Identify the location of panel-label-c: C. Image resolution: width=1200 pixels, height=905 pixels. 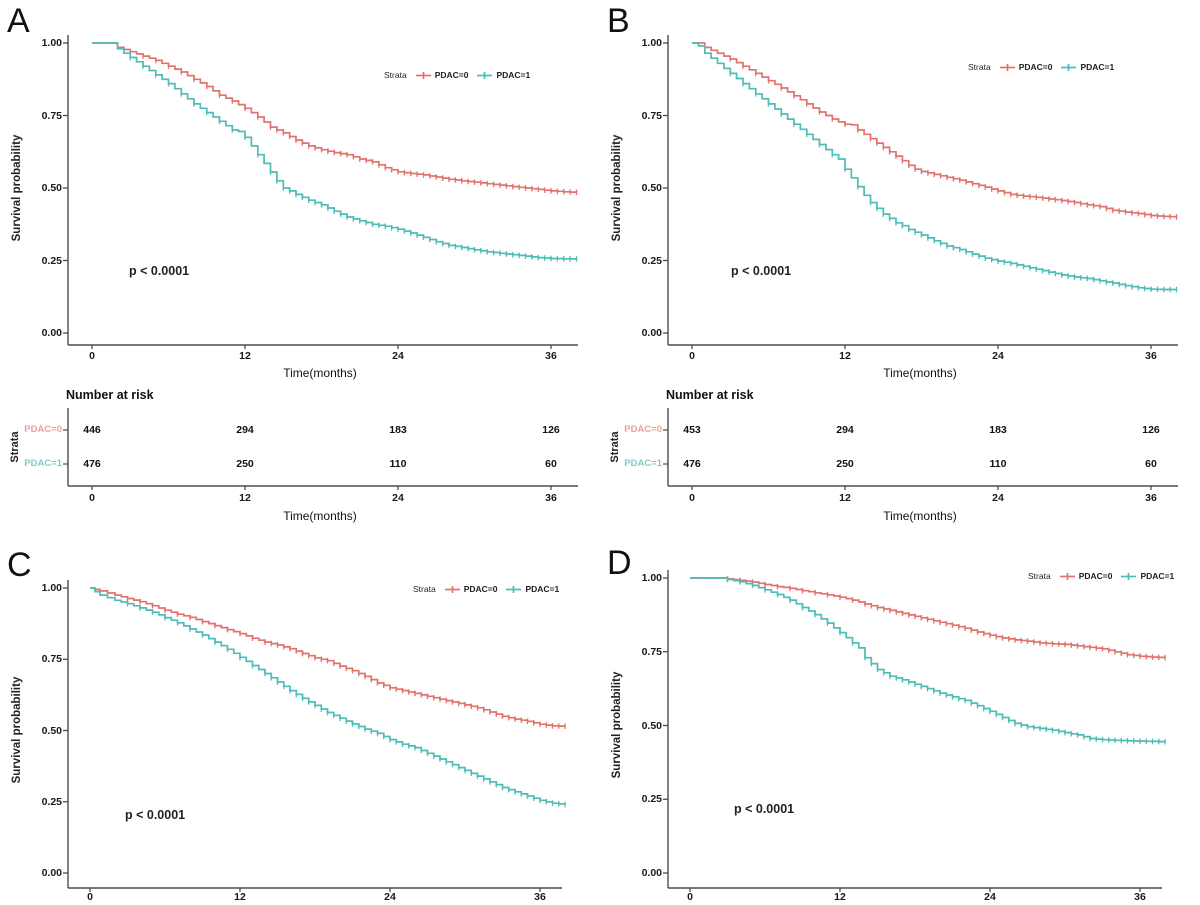
(19, 565).